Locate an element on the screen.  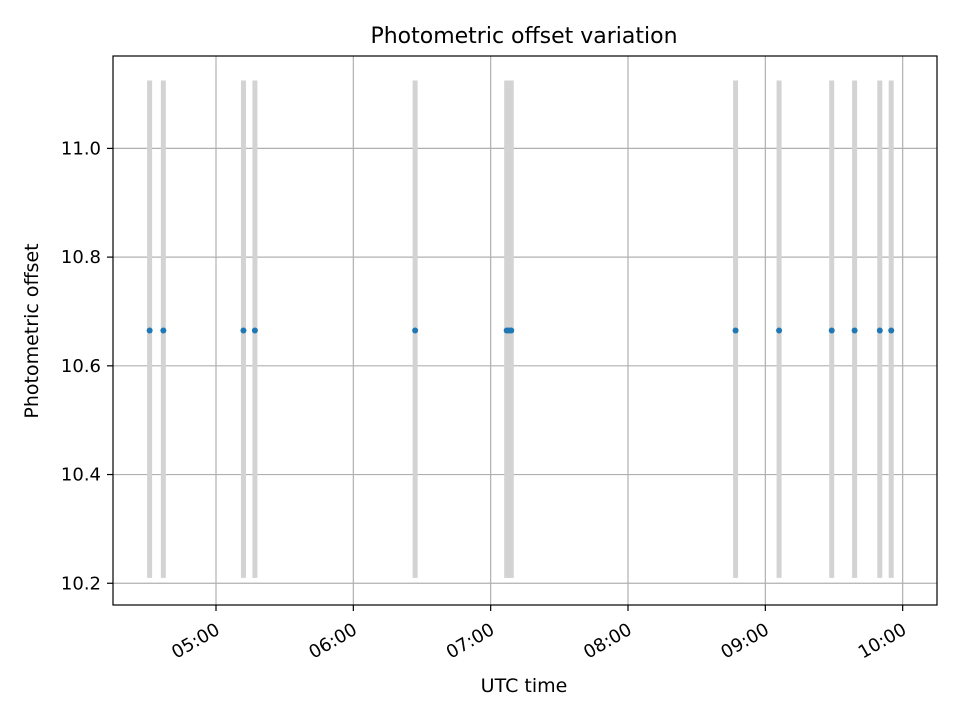
x-tick-label: 05:00 is located at coordinates (195, 641).